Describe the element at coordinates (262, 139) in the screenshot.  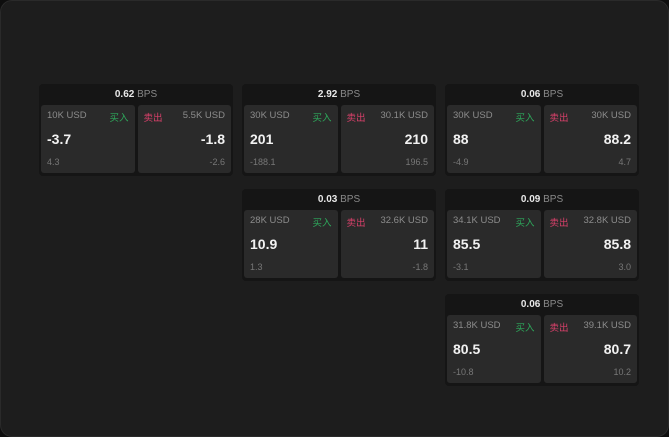
I see `buy-price: 201` at that location.